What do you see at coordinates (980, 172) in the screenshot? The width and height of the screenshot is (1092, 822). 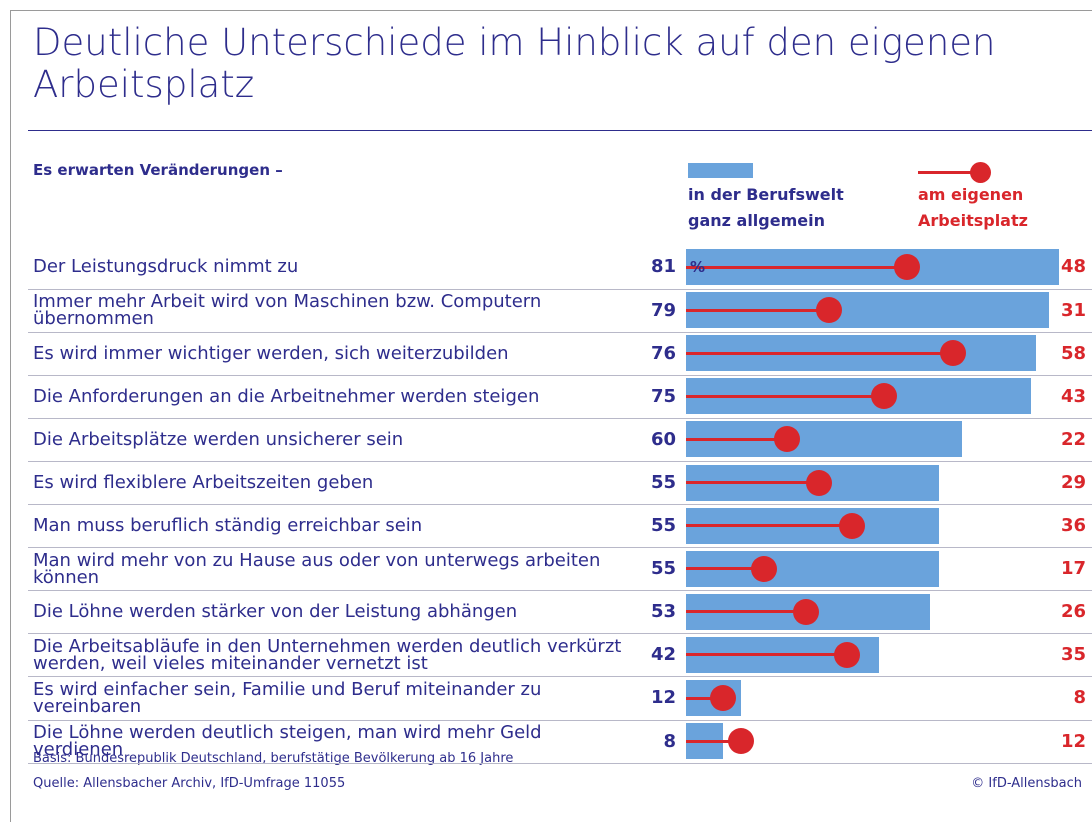 I see `legend-dot` at bounding box center [980, 172].